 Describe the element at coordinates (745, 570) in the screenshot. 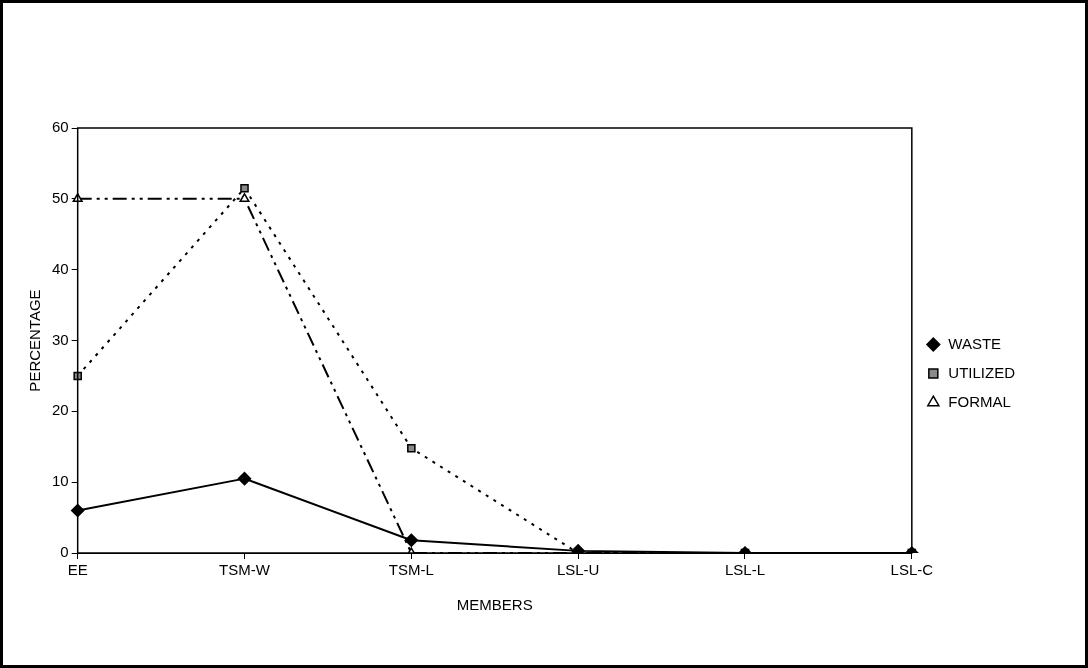

I see `x-tick-label: LSL-L` at that location.